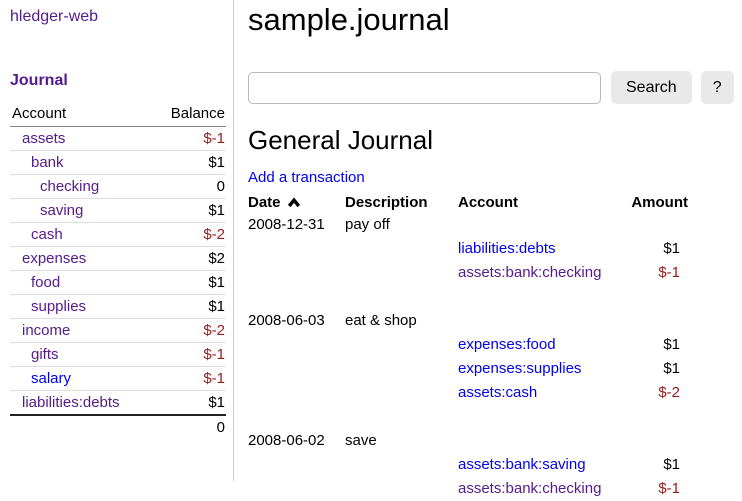 The image size is (742, 501). I want to click on sidebar-account-link: supplies, so click(59, 306).